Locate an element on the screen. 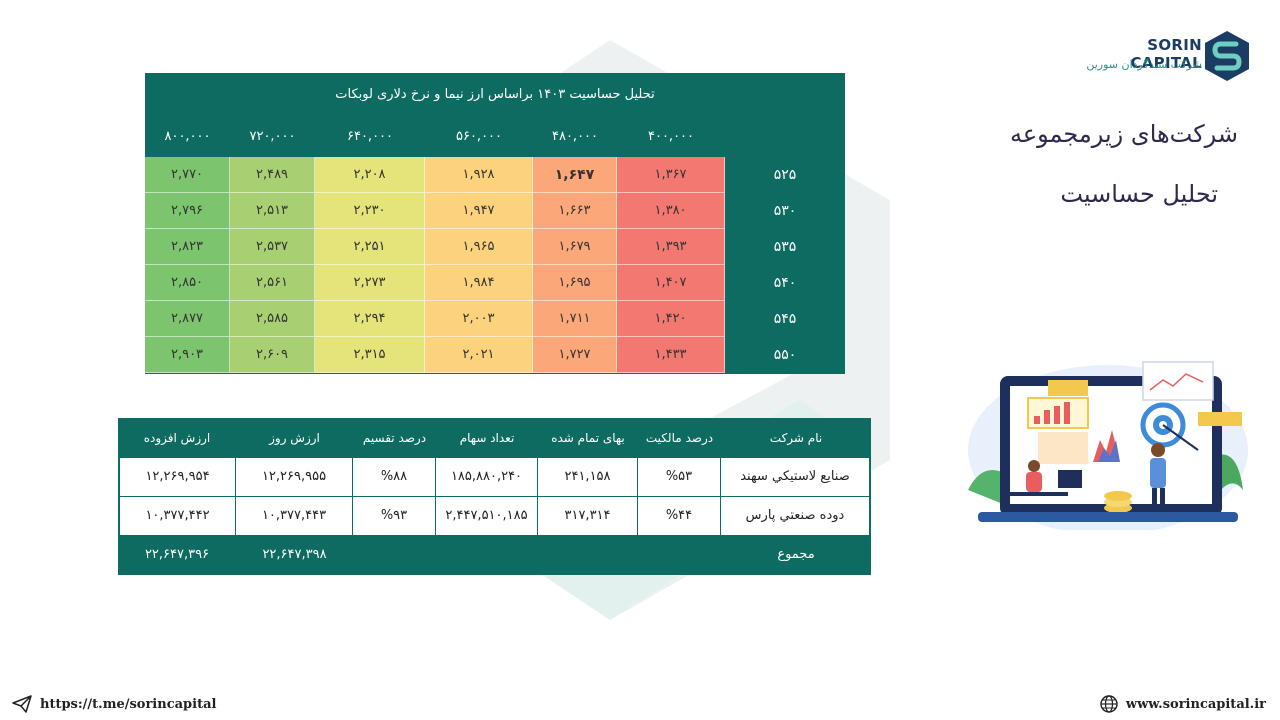 This screenshot has height=720, width=1280. added-value: ۱۰,۳۷۷,۴۴۲ is located at coordinates (178, 516).